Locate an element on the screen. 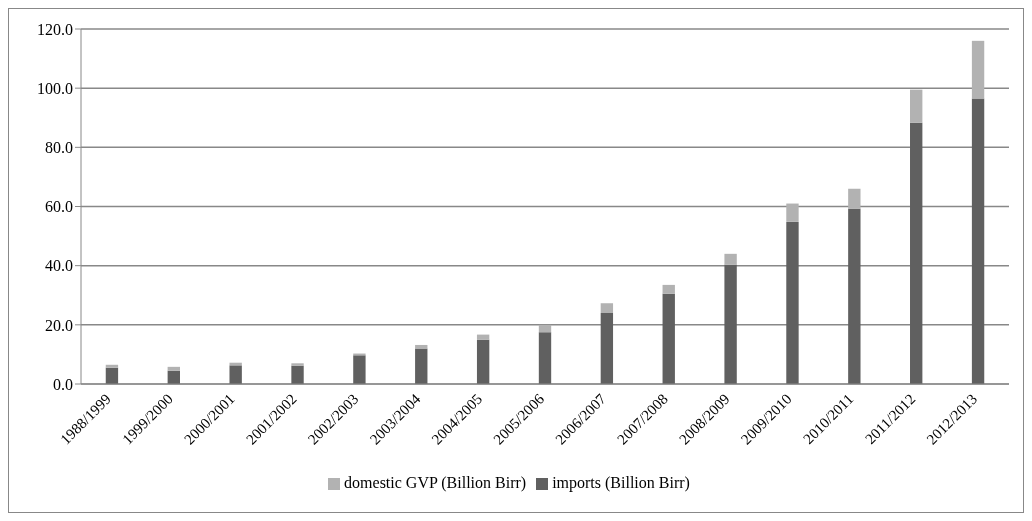 Image resolution: width=1032 pixels, height=521 pixels. y-tick-label: 40.0 is located at coordinates (59, 266).